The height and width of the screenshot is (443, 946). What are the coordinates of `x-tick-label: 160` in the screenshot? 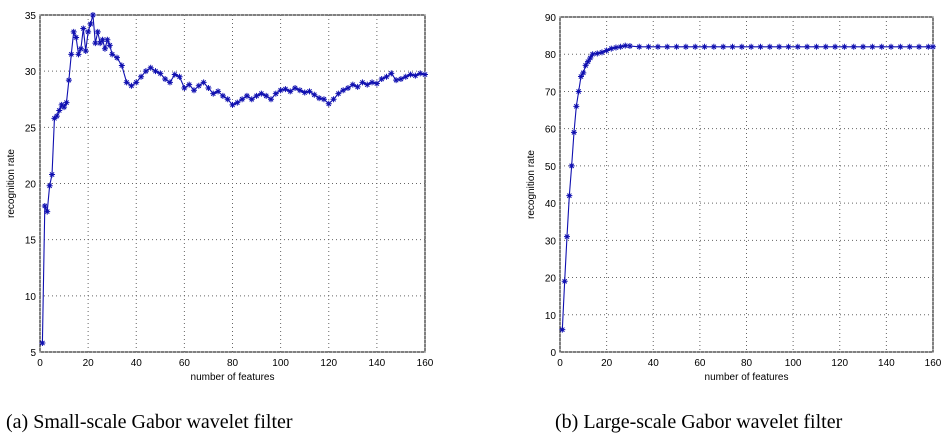 It's located at (425, 363).